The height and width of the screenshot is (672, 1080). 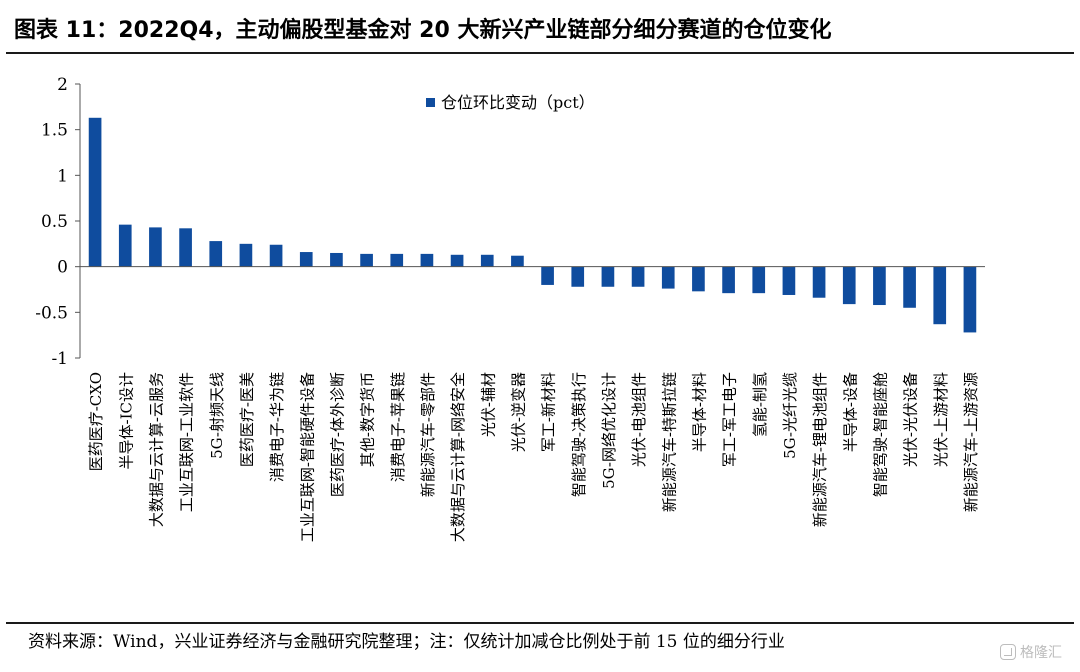 What do you see at coordinates (1008, 652) in the screenshot?
I see `watermark-icon` at bounding box center [1008, 652].